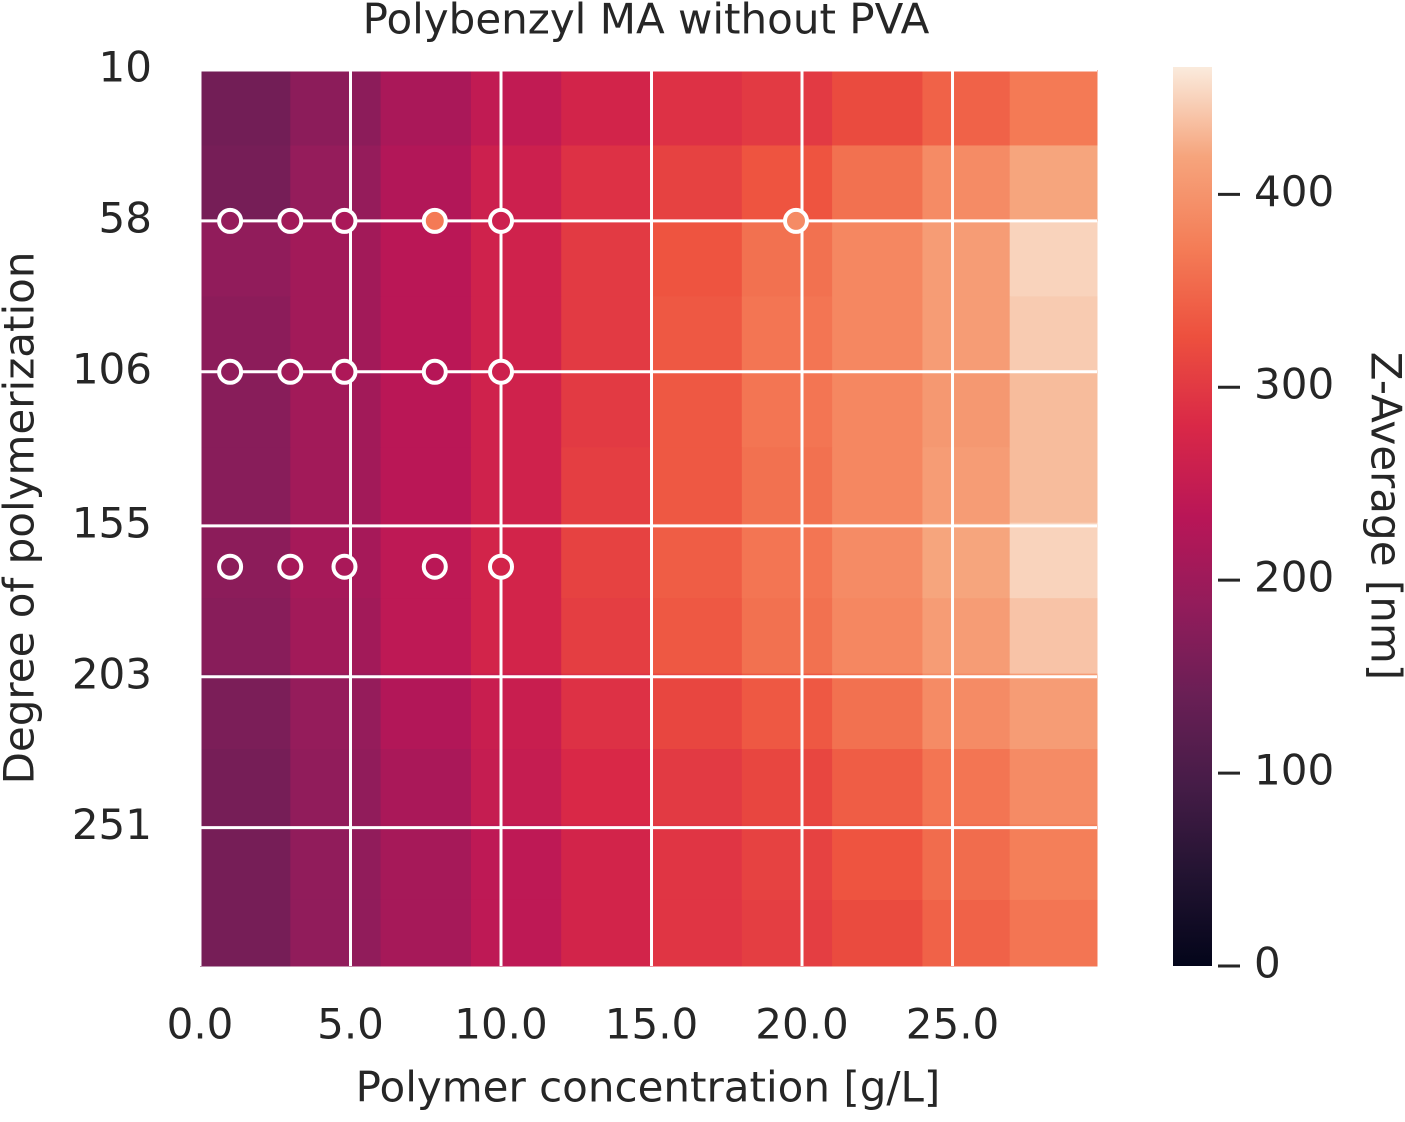 This screenshot has height=1122, width=1405. I want to click on x-tick-label: 20.0, so click(802, 1024).